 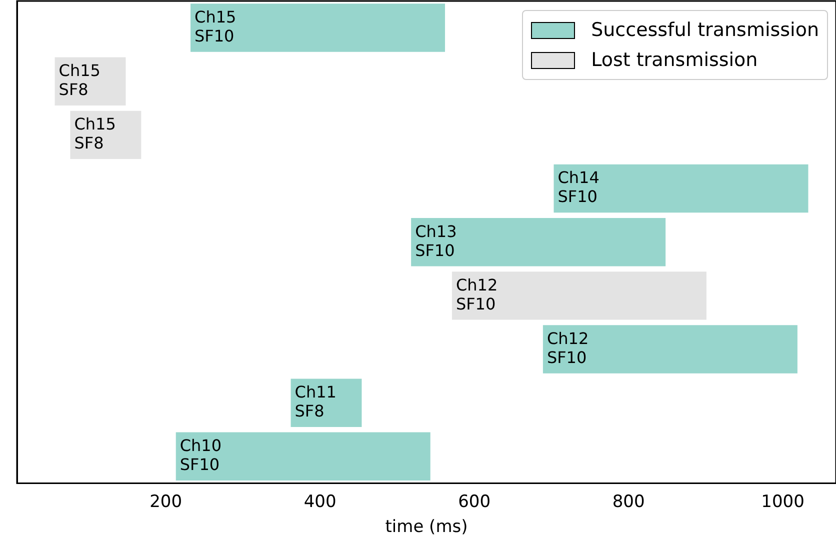 I want to click on x-tick-label: 800, so click(x=628, y=502).